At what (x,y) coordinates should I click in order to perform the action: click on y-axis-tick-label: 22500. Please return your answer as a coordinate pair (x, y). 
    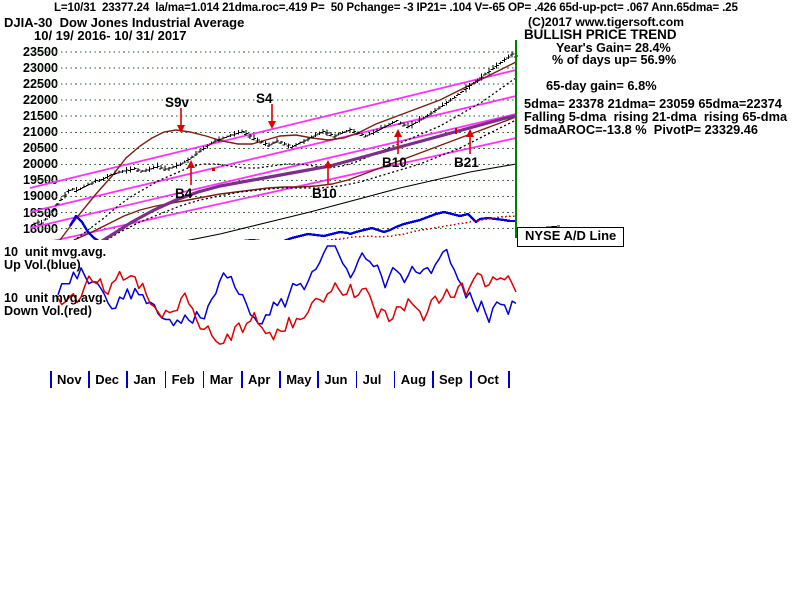
    Looking at the image, I should click on (40, 84).